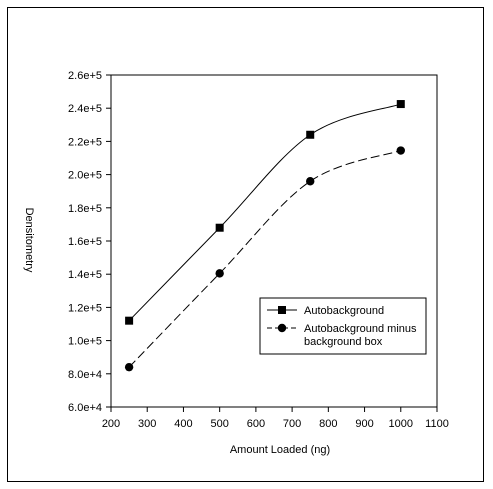  Describe the element at coordinates (85, 242) in the screenshot. I see `y-tick-label: 1.6e+5` at that location.